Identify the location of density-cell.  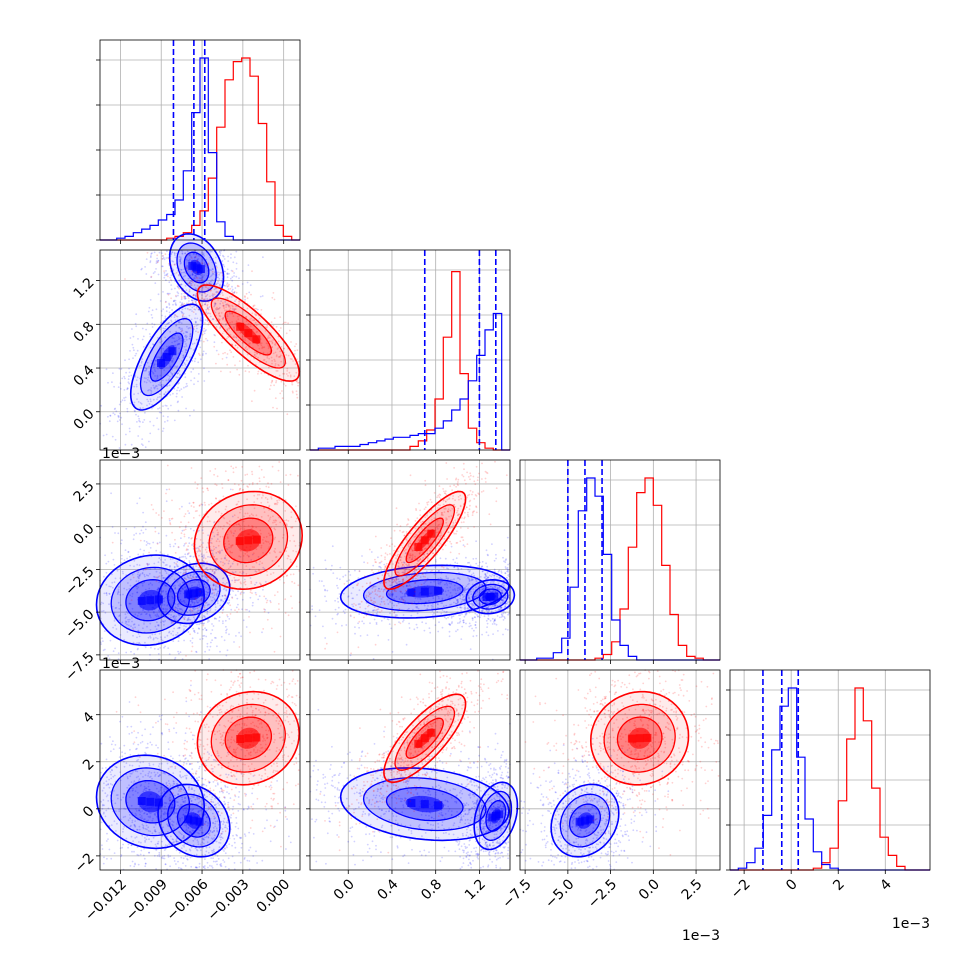
(239, 541).